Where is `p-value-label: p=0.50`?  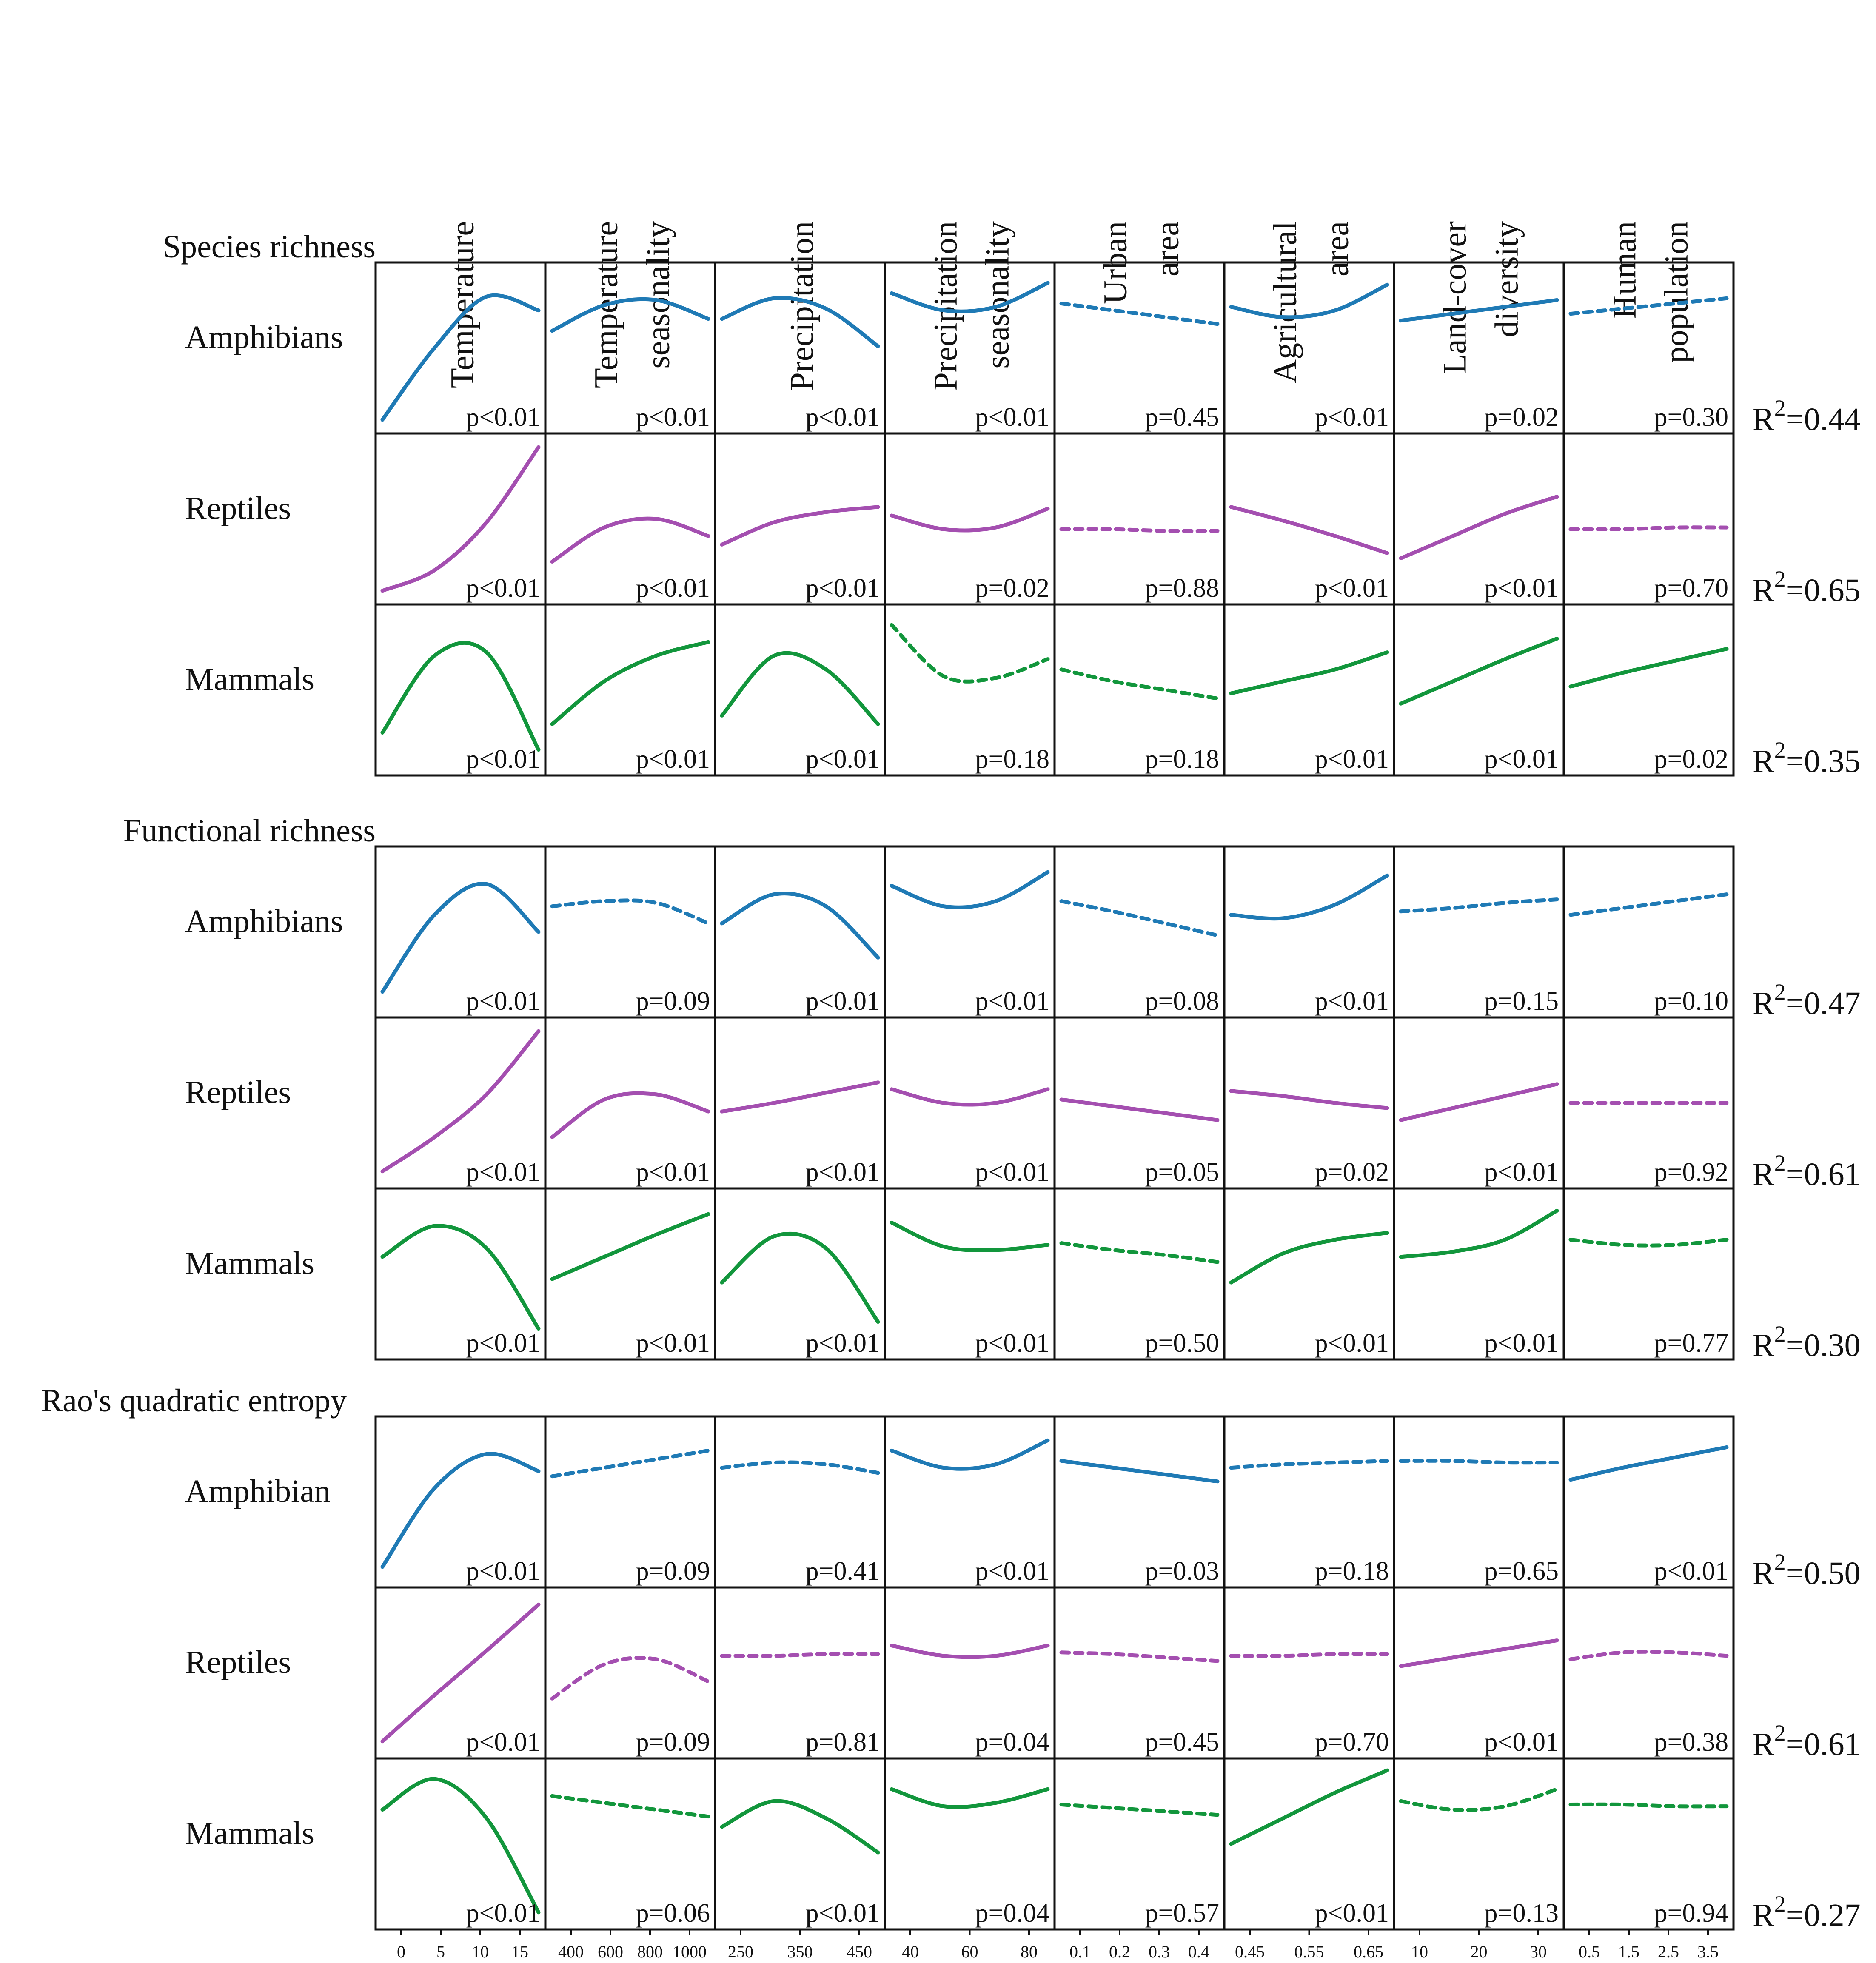 p-value-label: p=0.50 is located at coordinates (1182, 1343).